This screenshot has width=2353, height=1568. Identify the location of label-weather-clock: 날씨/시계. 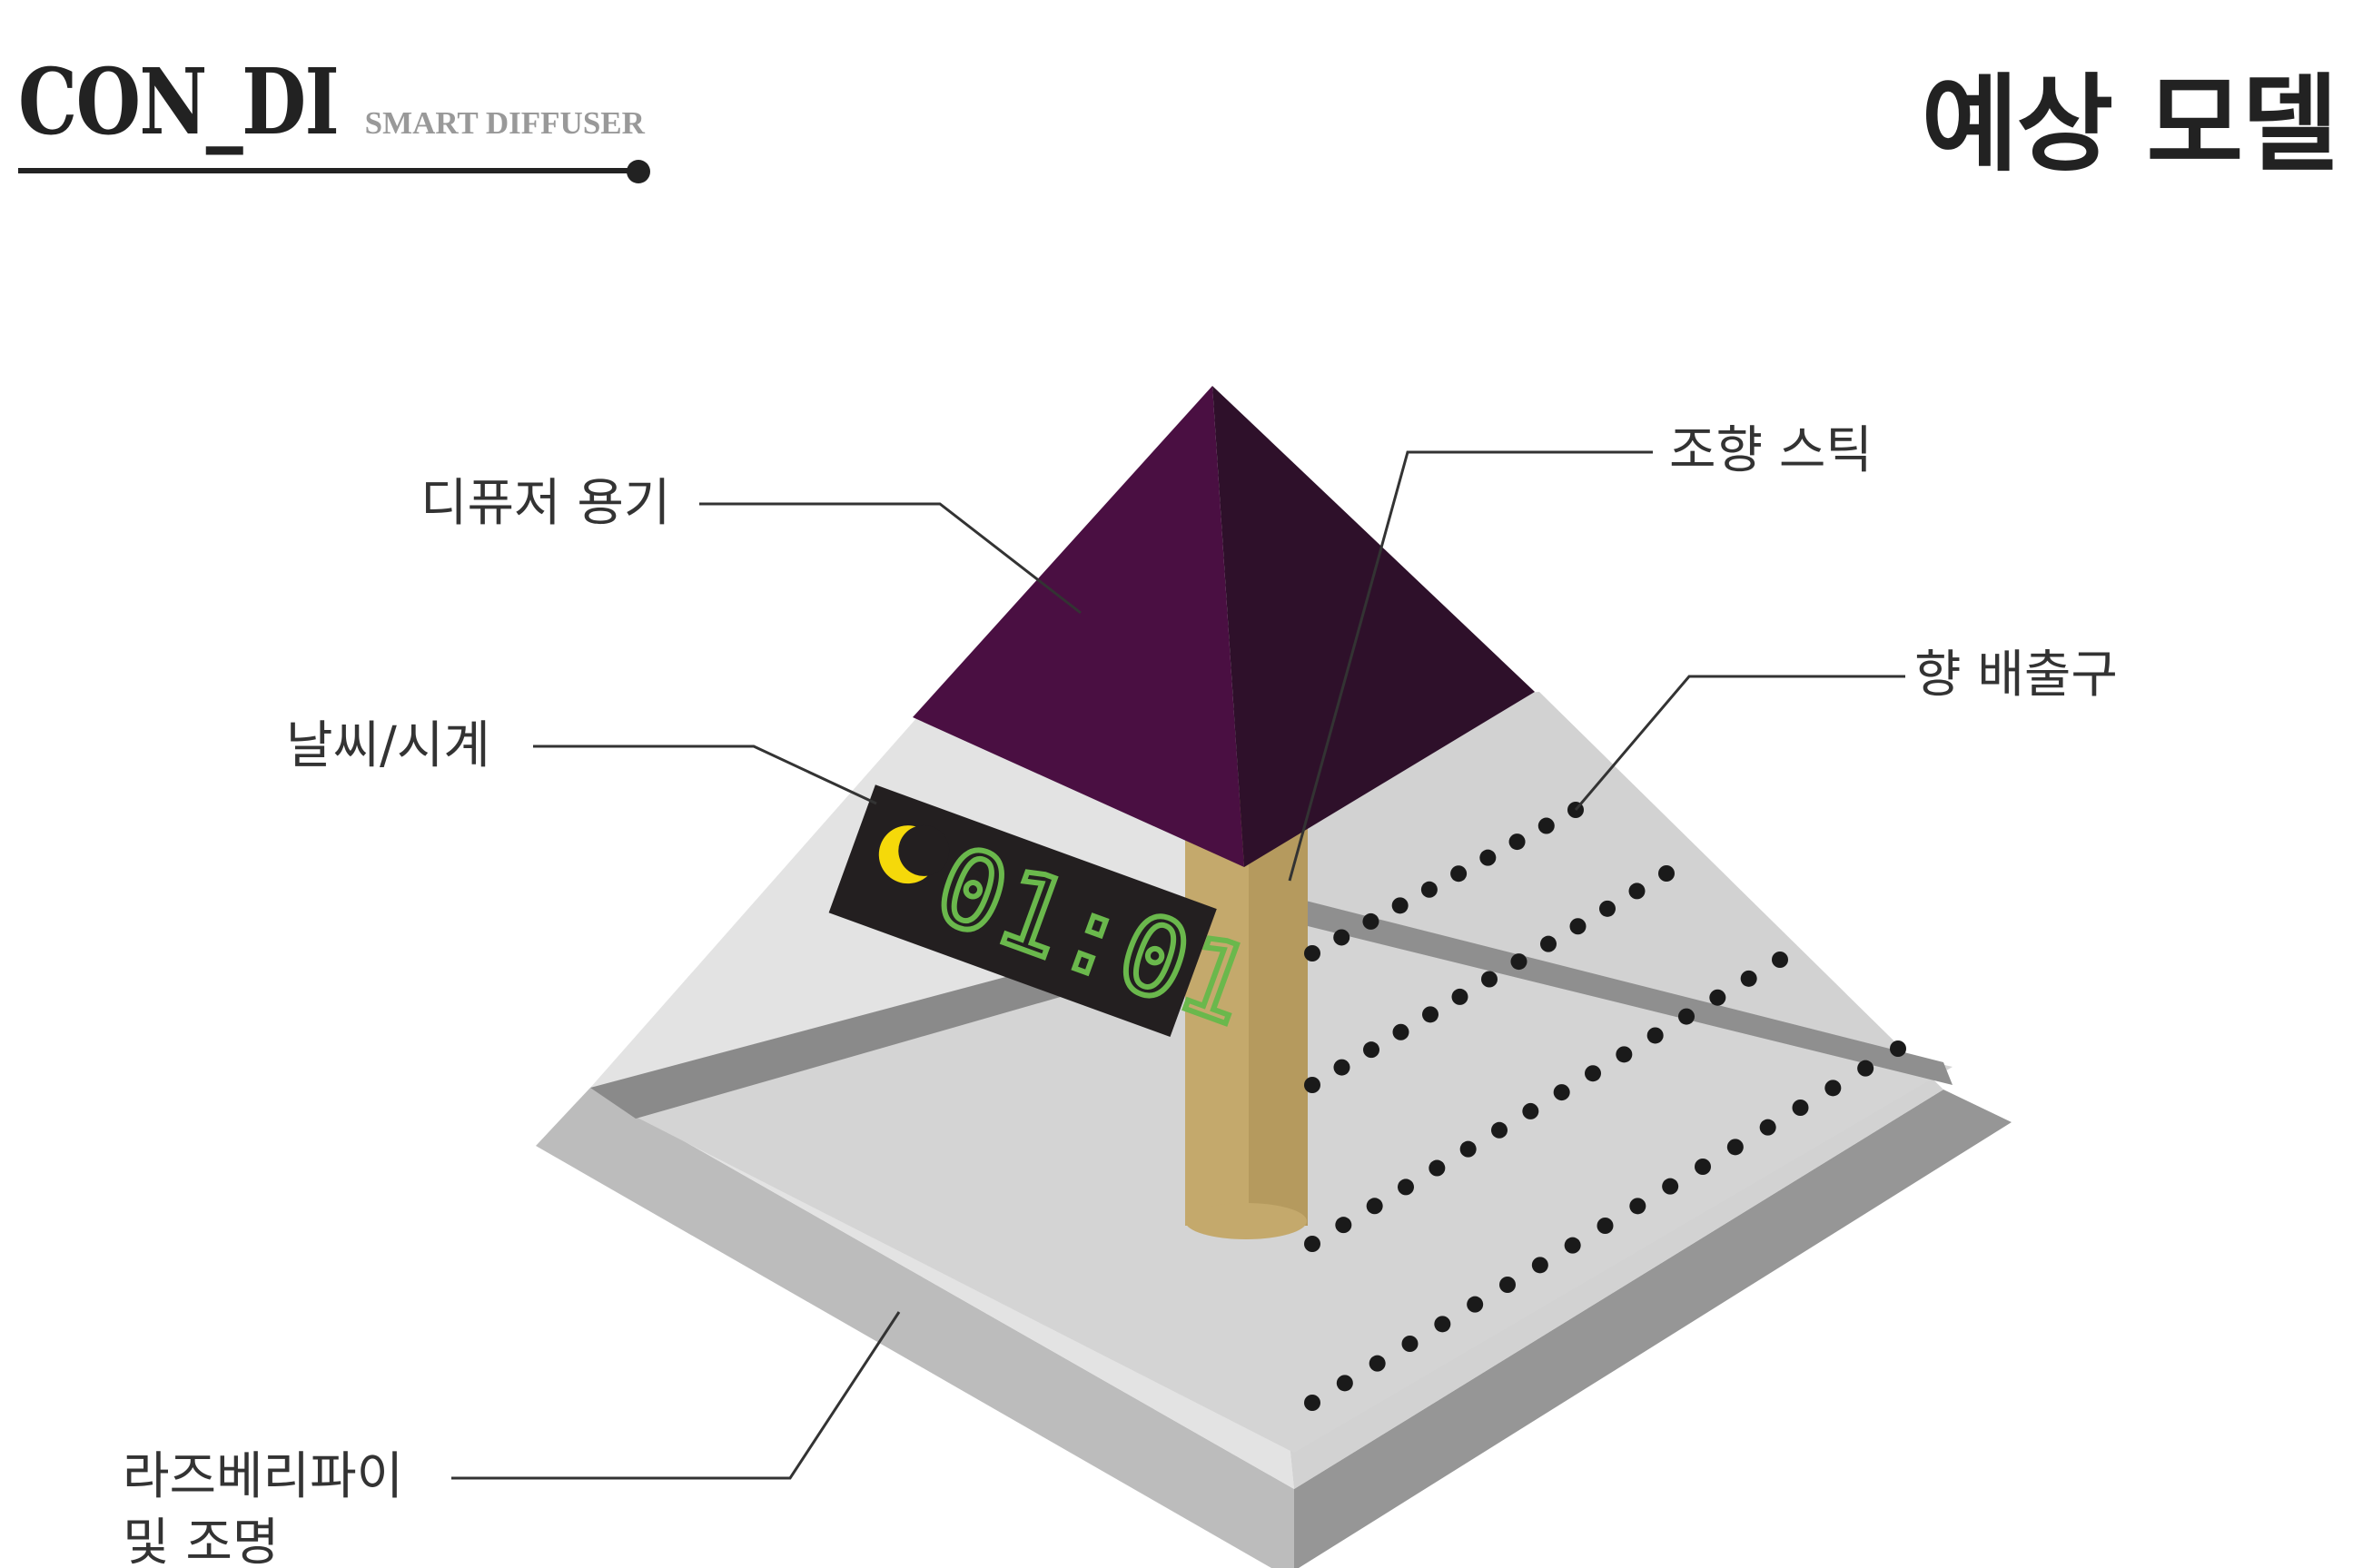
(388, 746).